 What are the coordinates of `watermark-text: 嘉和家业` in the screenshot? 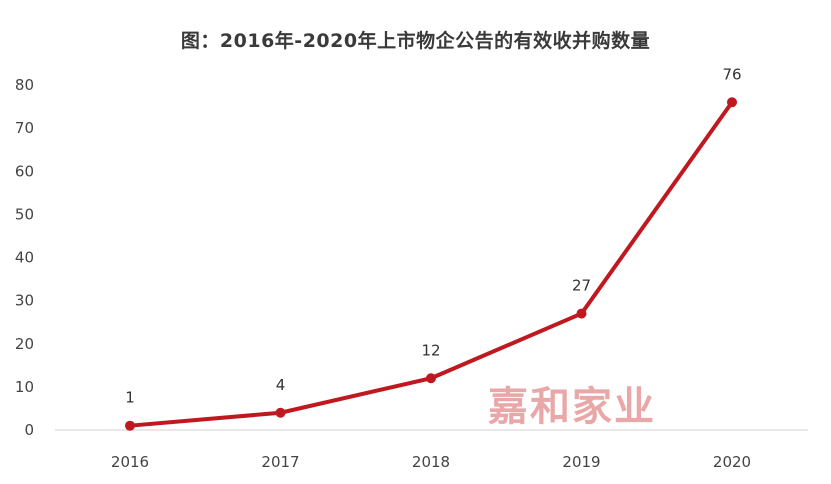 It's located at (572, 407).